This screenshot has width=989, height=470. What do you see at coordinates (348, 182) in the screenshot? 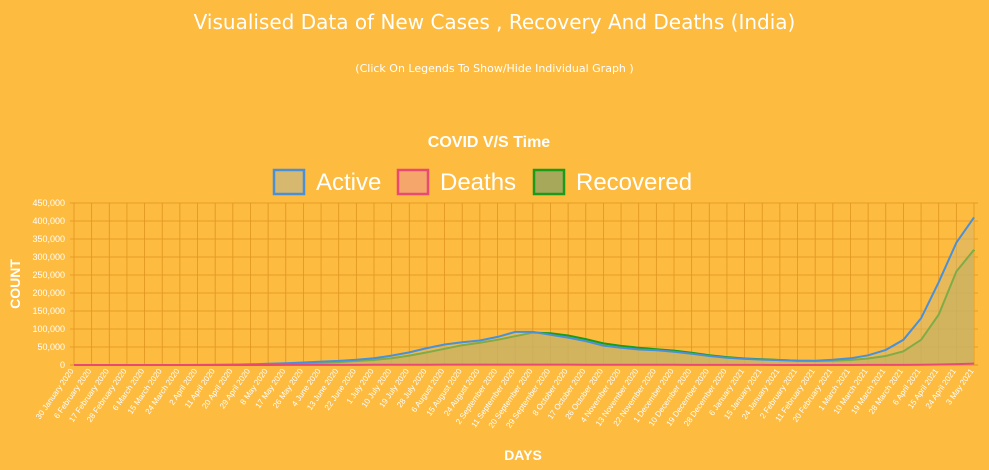
I see `legend-label-active: Active` at bounding box center [348, 182].